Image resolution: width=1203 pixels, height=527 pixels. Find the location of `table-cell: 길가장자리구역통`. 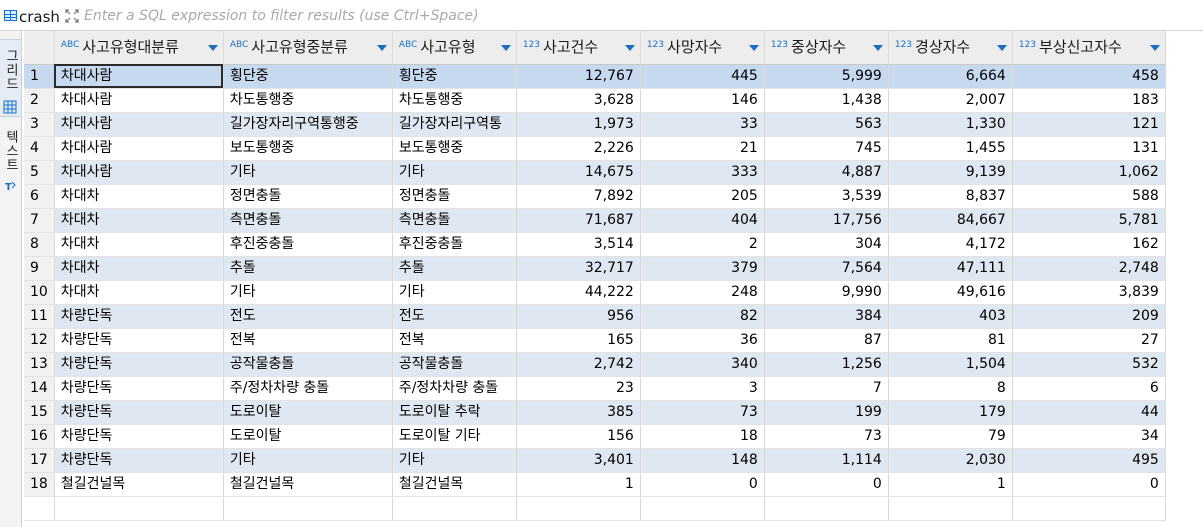

table-cell: 길가장자리구역통 is located at coordinates (454, 124).